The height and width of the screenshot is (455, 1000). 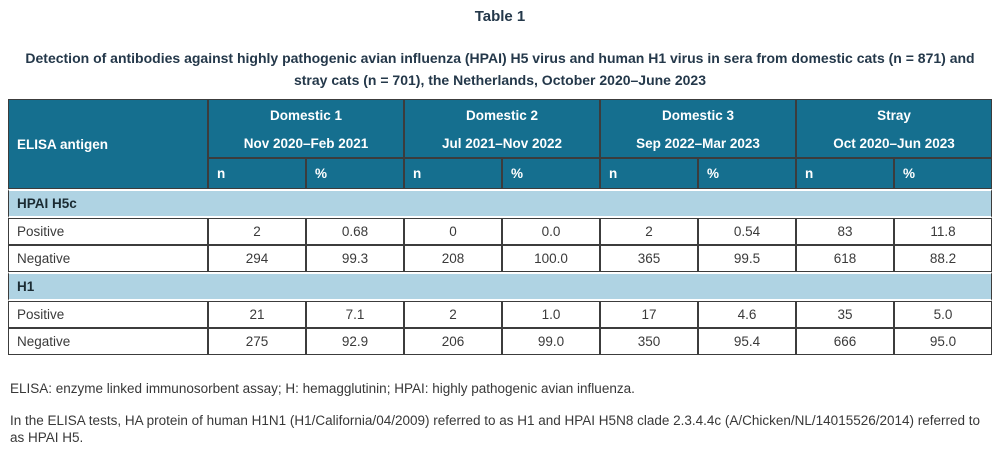 What do you see at coordinates (355, 342) in the screenshot?
I see `cell-value: 92.9` at bounding box center [355, 342].